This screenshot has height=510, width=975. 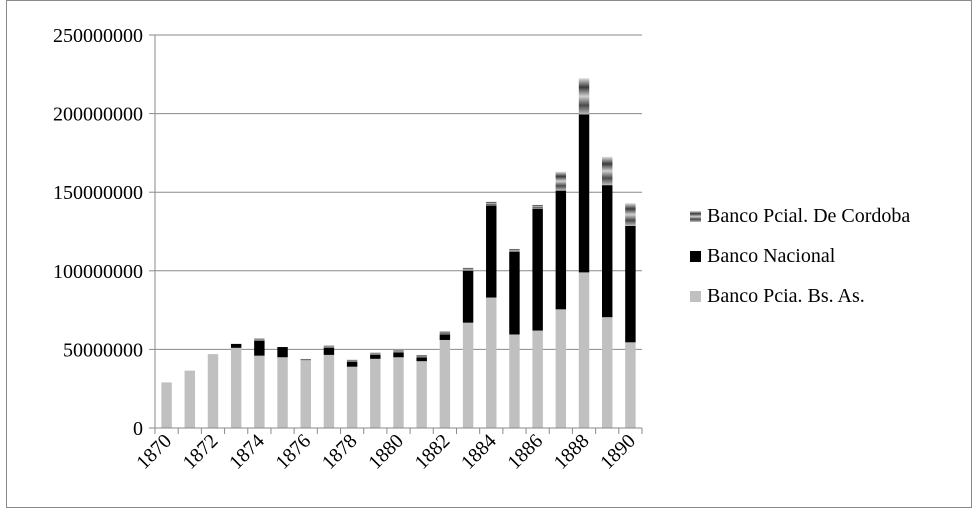 What do you see at coordinates (247, 452) in the screenshot?
I see `x-tick-label: 1874` at bounding box center [247, 452].